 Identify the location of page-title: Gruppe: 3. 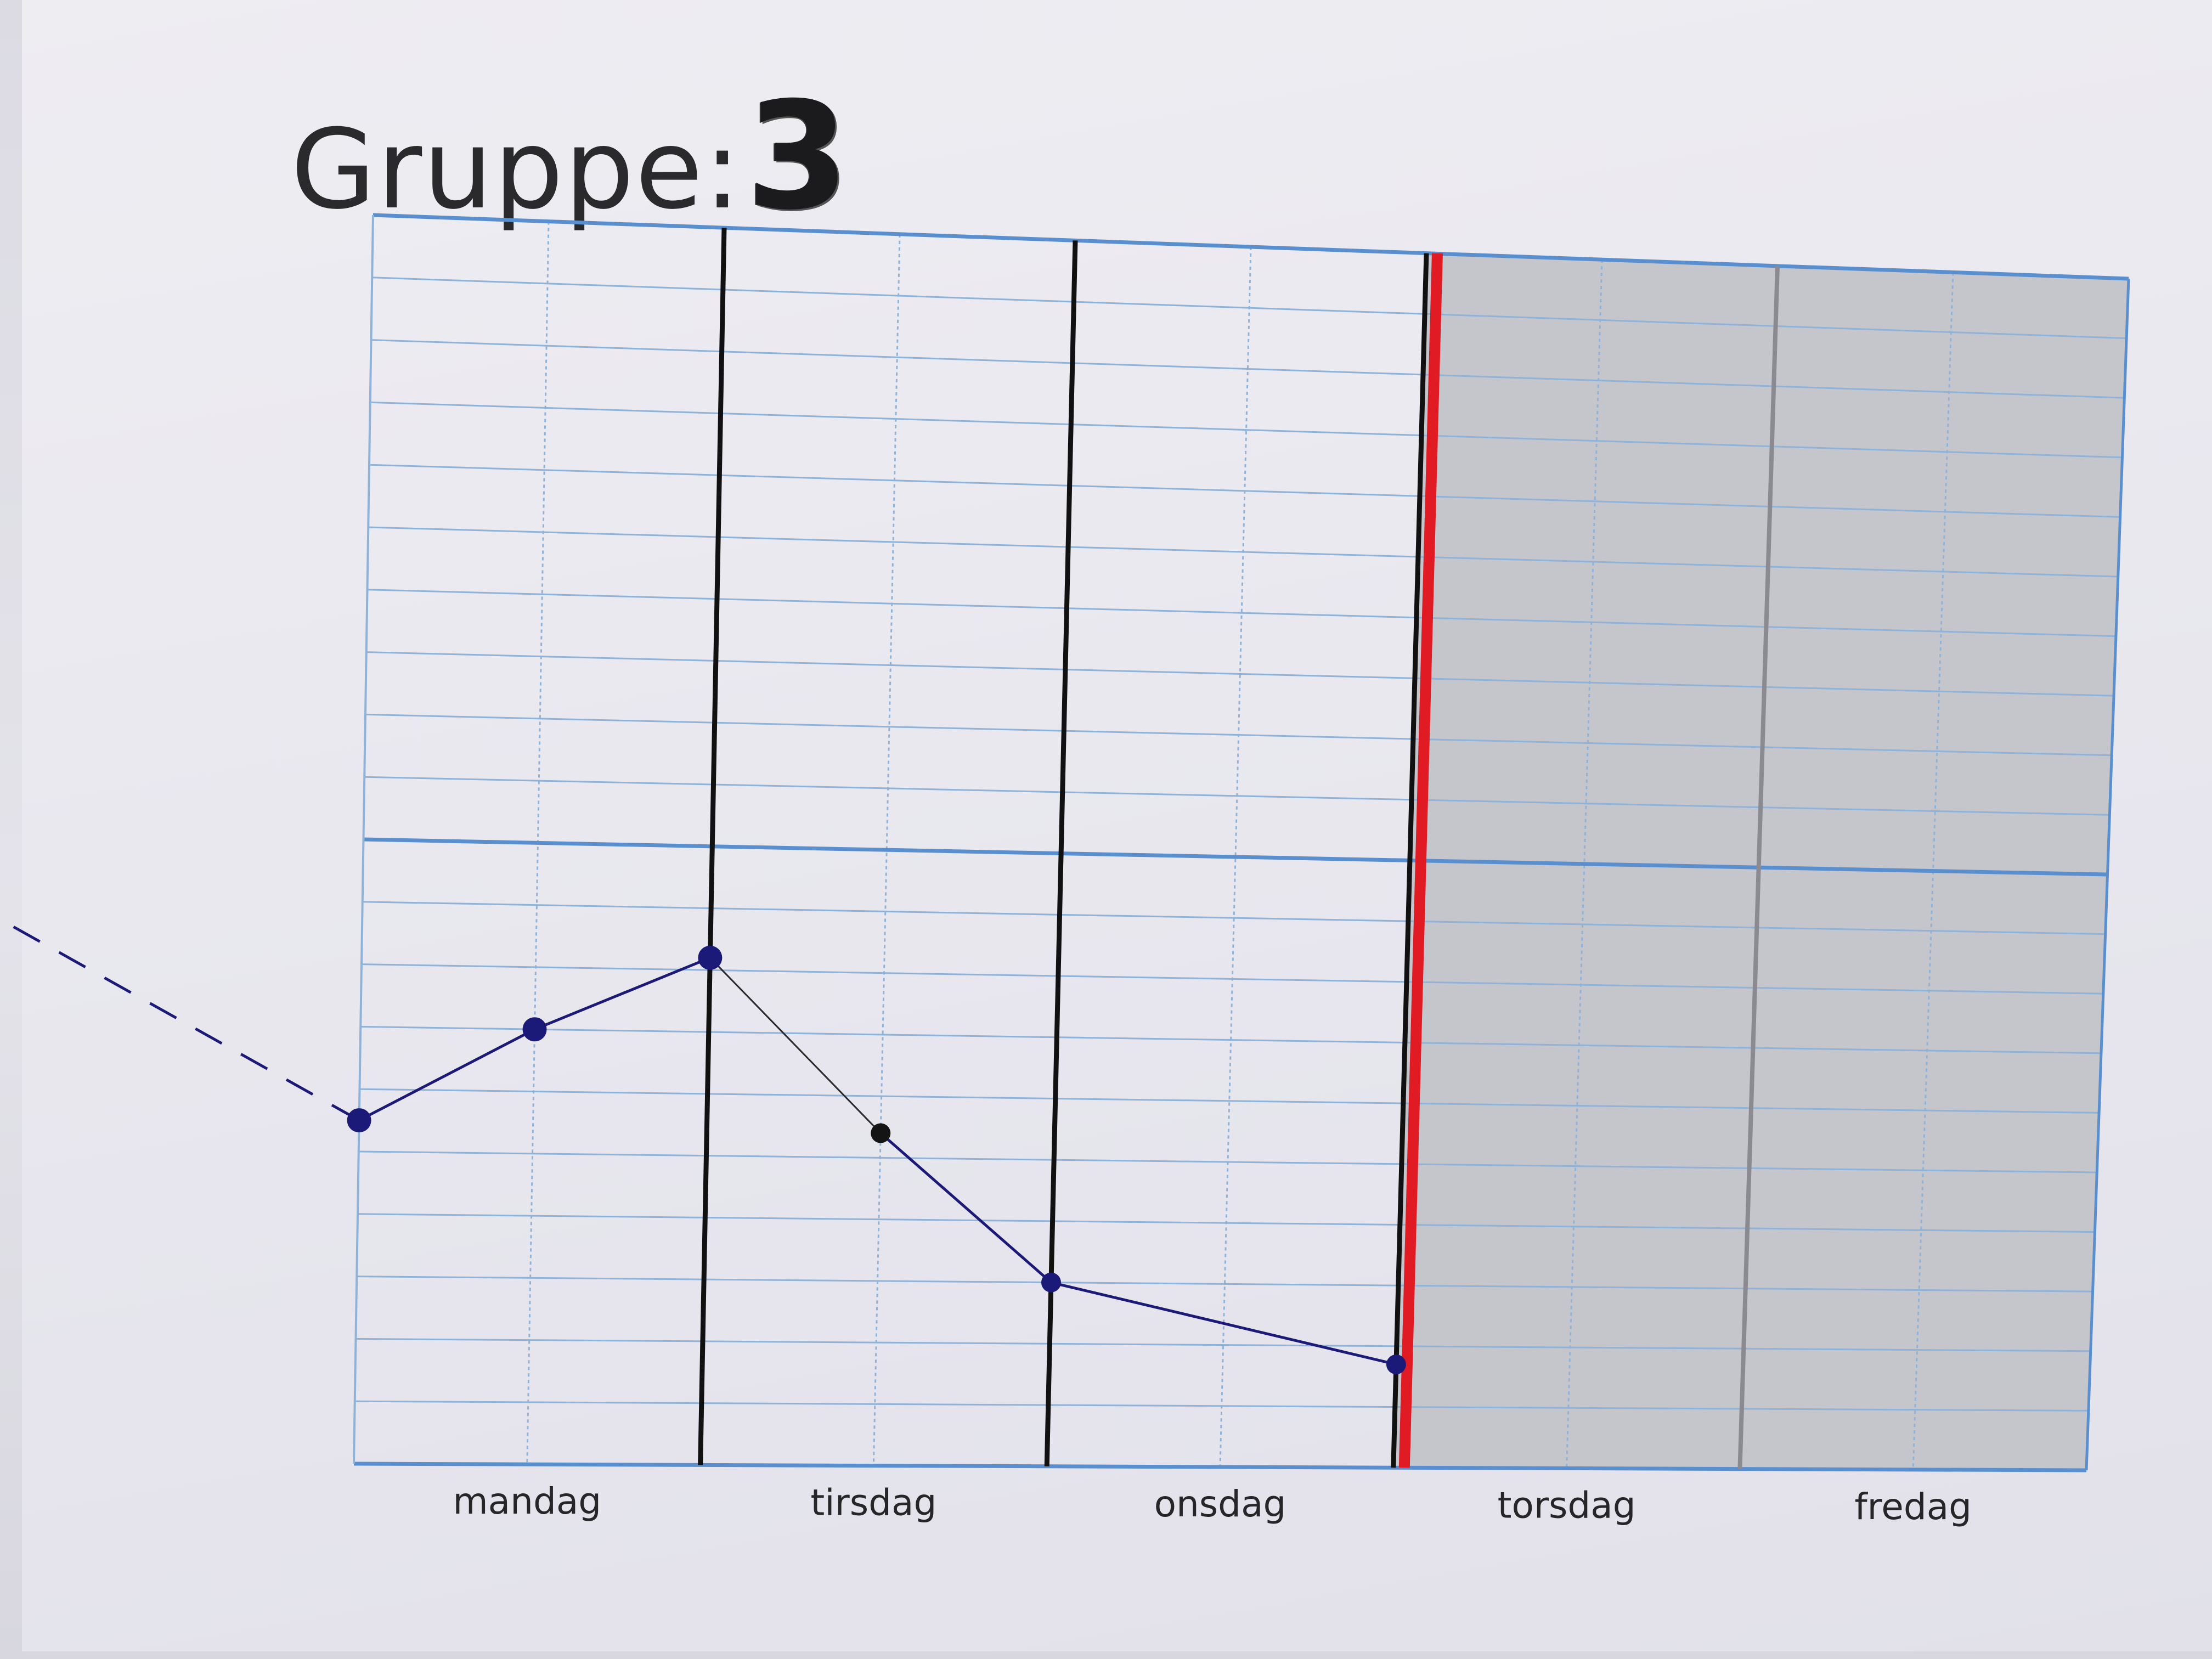
(570, 158).